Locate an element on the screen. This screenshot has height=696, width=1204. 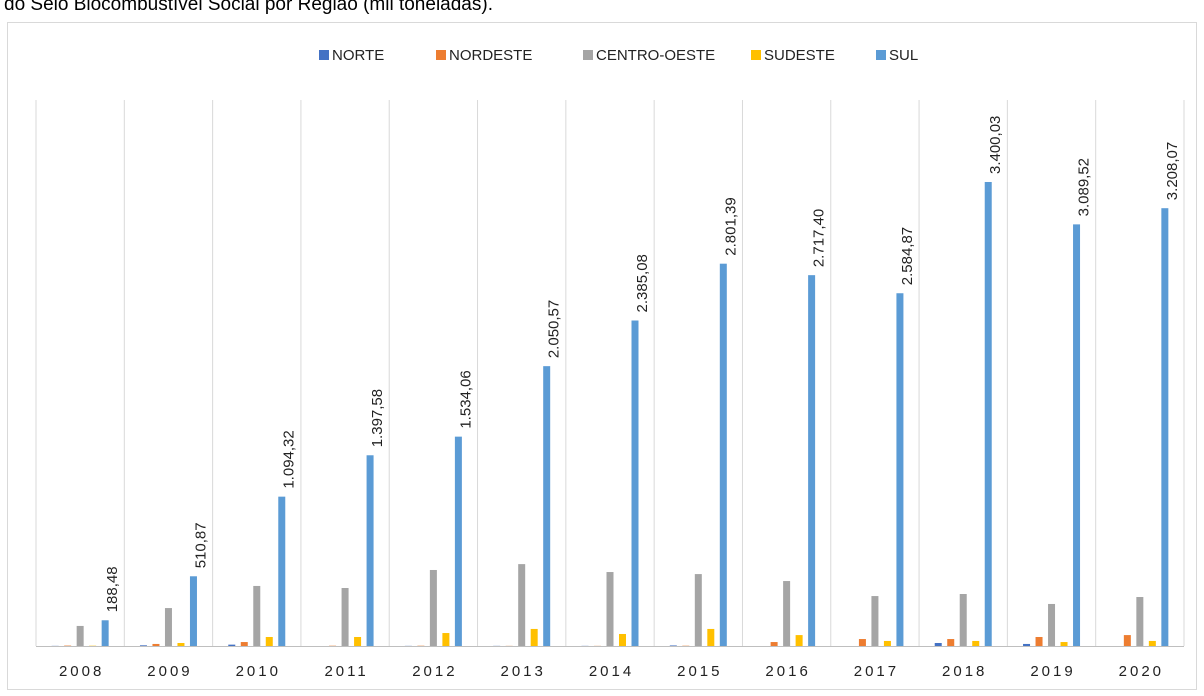
data-label: 1.094,32 is located at coordinates (289, 459).